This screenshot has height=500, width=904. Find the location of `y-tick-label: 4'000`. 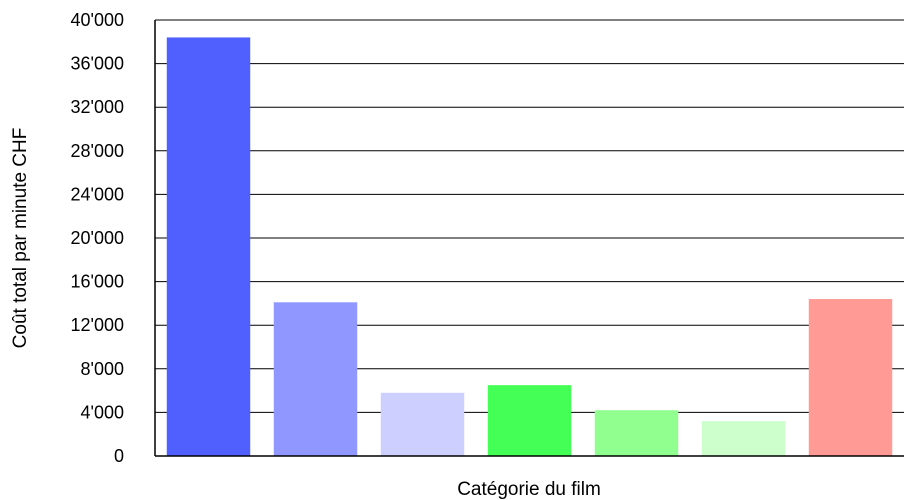

y-tick-label: 4'000 is located at coordinates (102, 412).